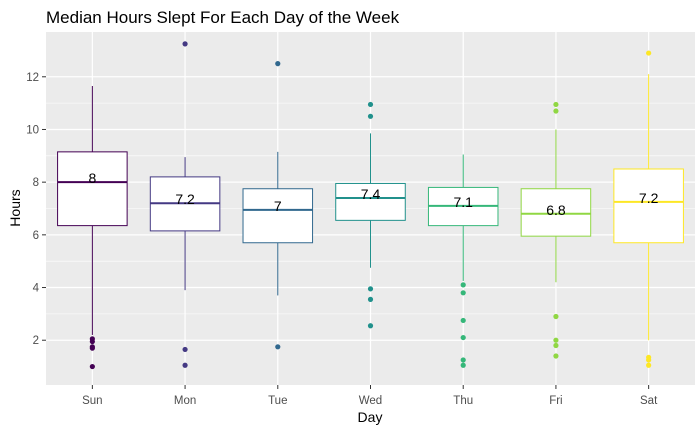 This screenshot has height=432, width=700. What do you see at coordinates (32, 78) in the screenshot?
I see `y-tick-label: 12` at bounding box center [32, 78].